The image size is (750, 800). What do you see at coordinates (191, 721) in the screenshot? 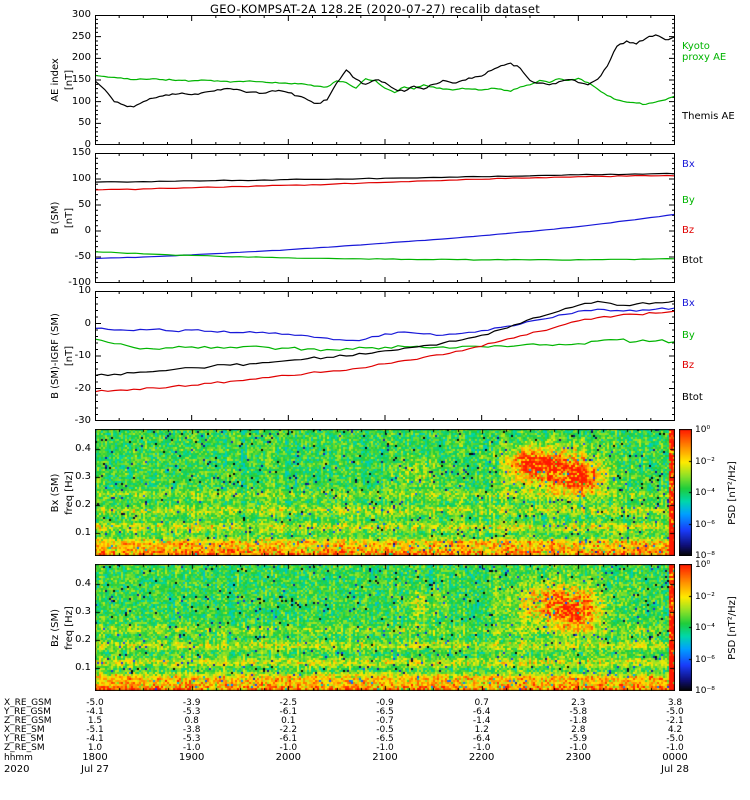
I see `ephemeris-value: 0.8` at bounding box center [191, 721].